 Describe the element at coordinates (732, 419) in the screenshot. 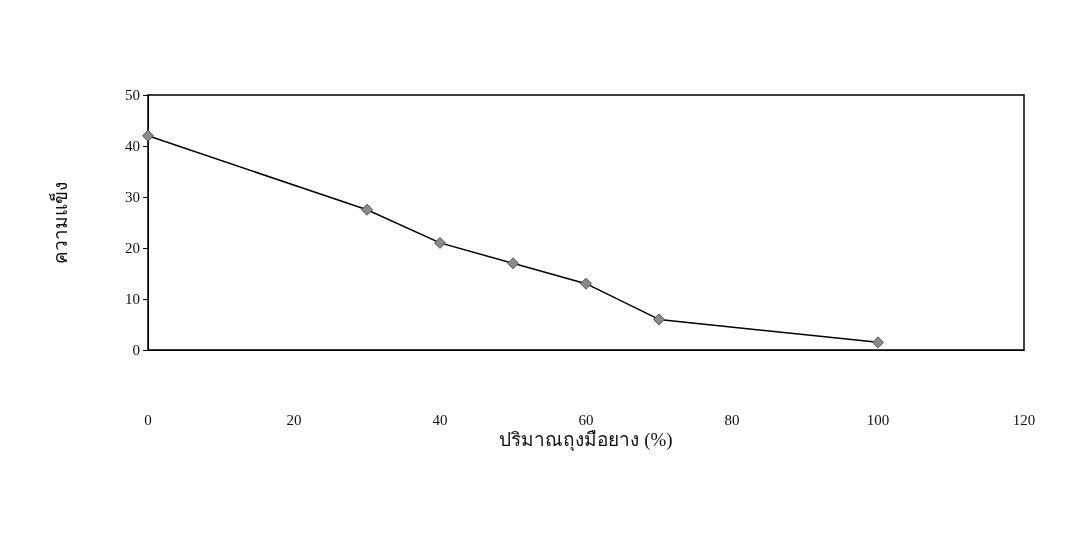

I see `x-tick-label: 80` at that location.